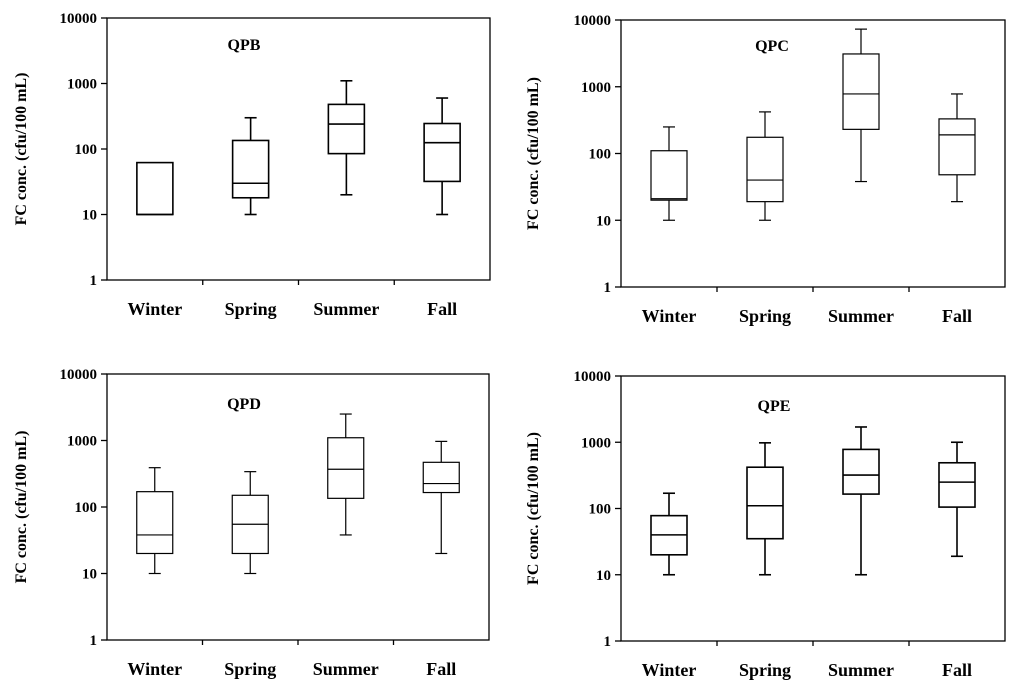 The height and width of the screenshot is (688, 1020). I want to click on panel-title: QPC, so click(772, 46).